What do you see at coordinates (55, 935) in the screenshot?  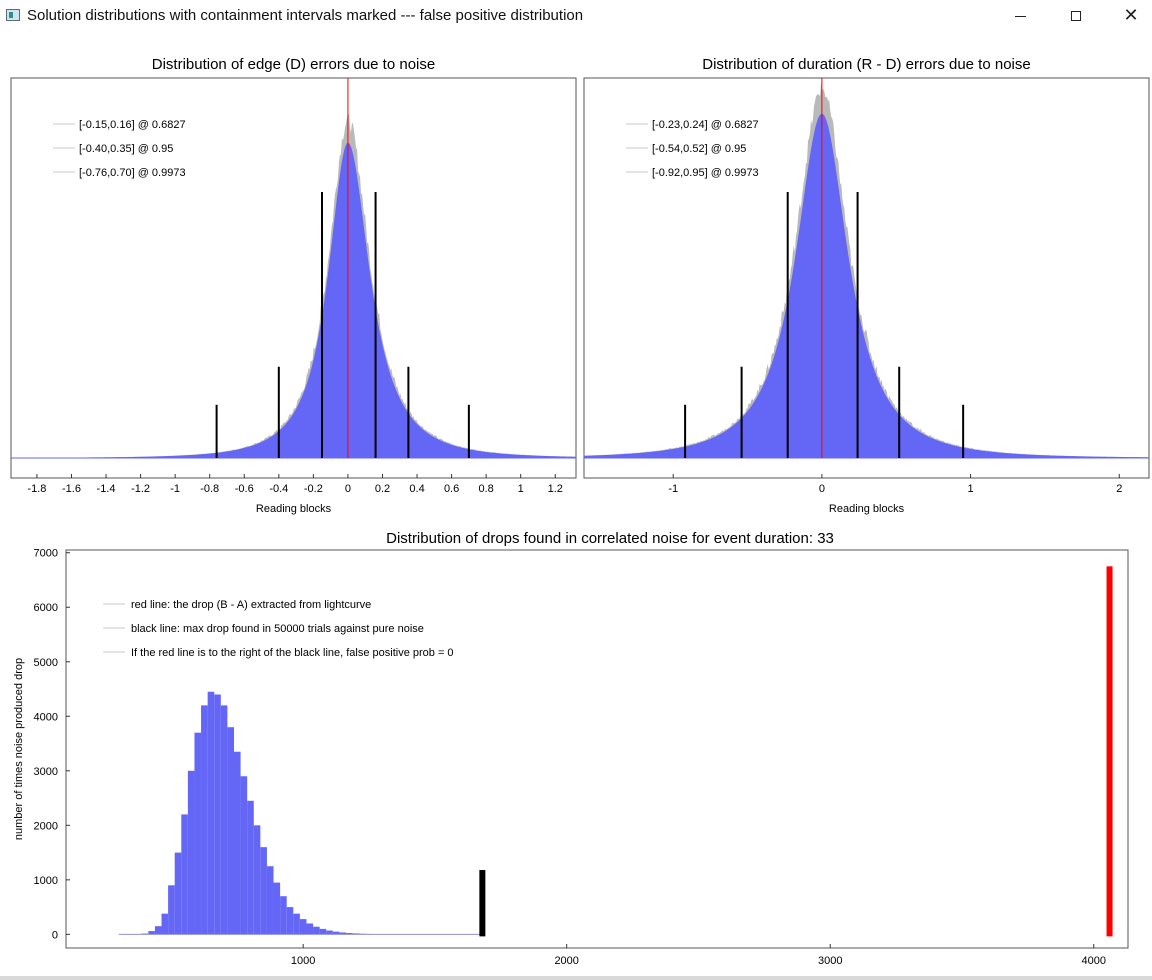 I see `y-tick-label: 0` at bounding box center [55, 935].